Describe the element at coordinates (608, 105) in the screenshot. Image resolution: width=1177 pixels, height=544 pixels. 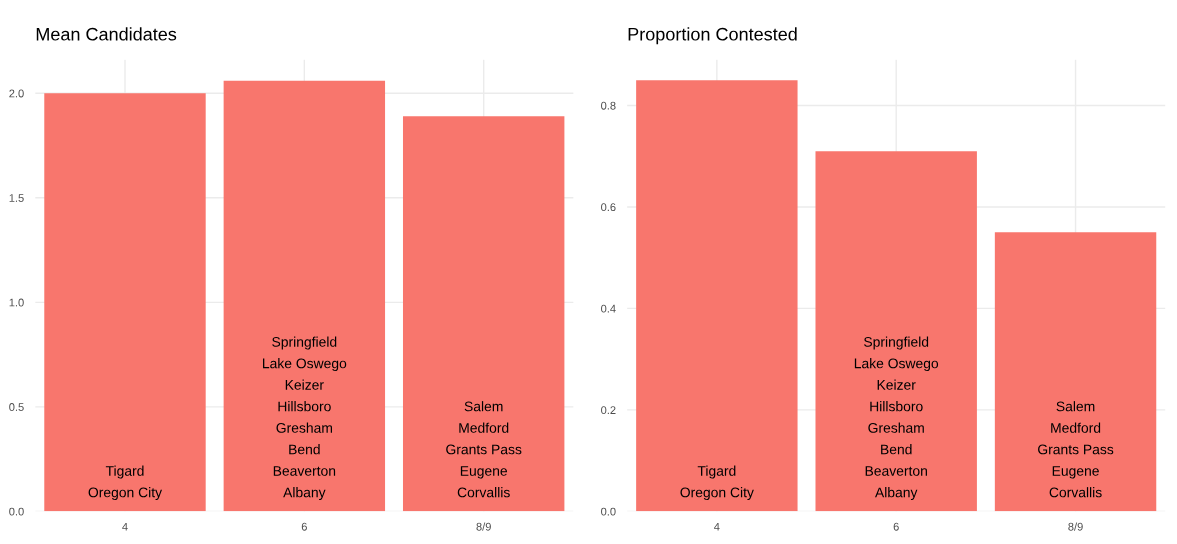
I see `y-tick-label: 0.8` at that location.